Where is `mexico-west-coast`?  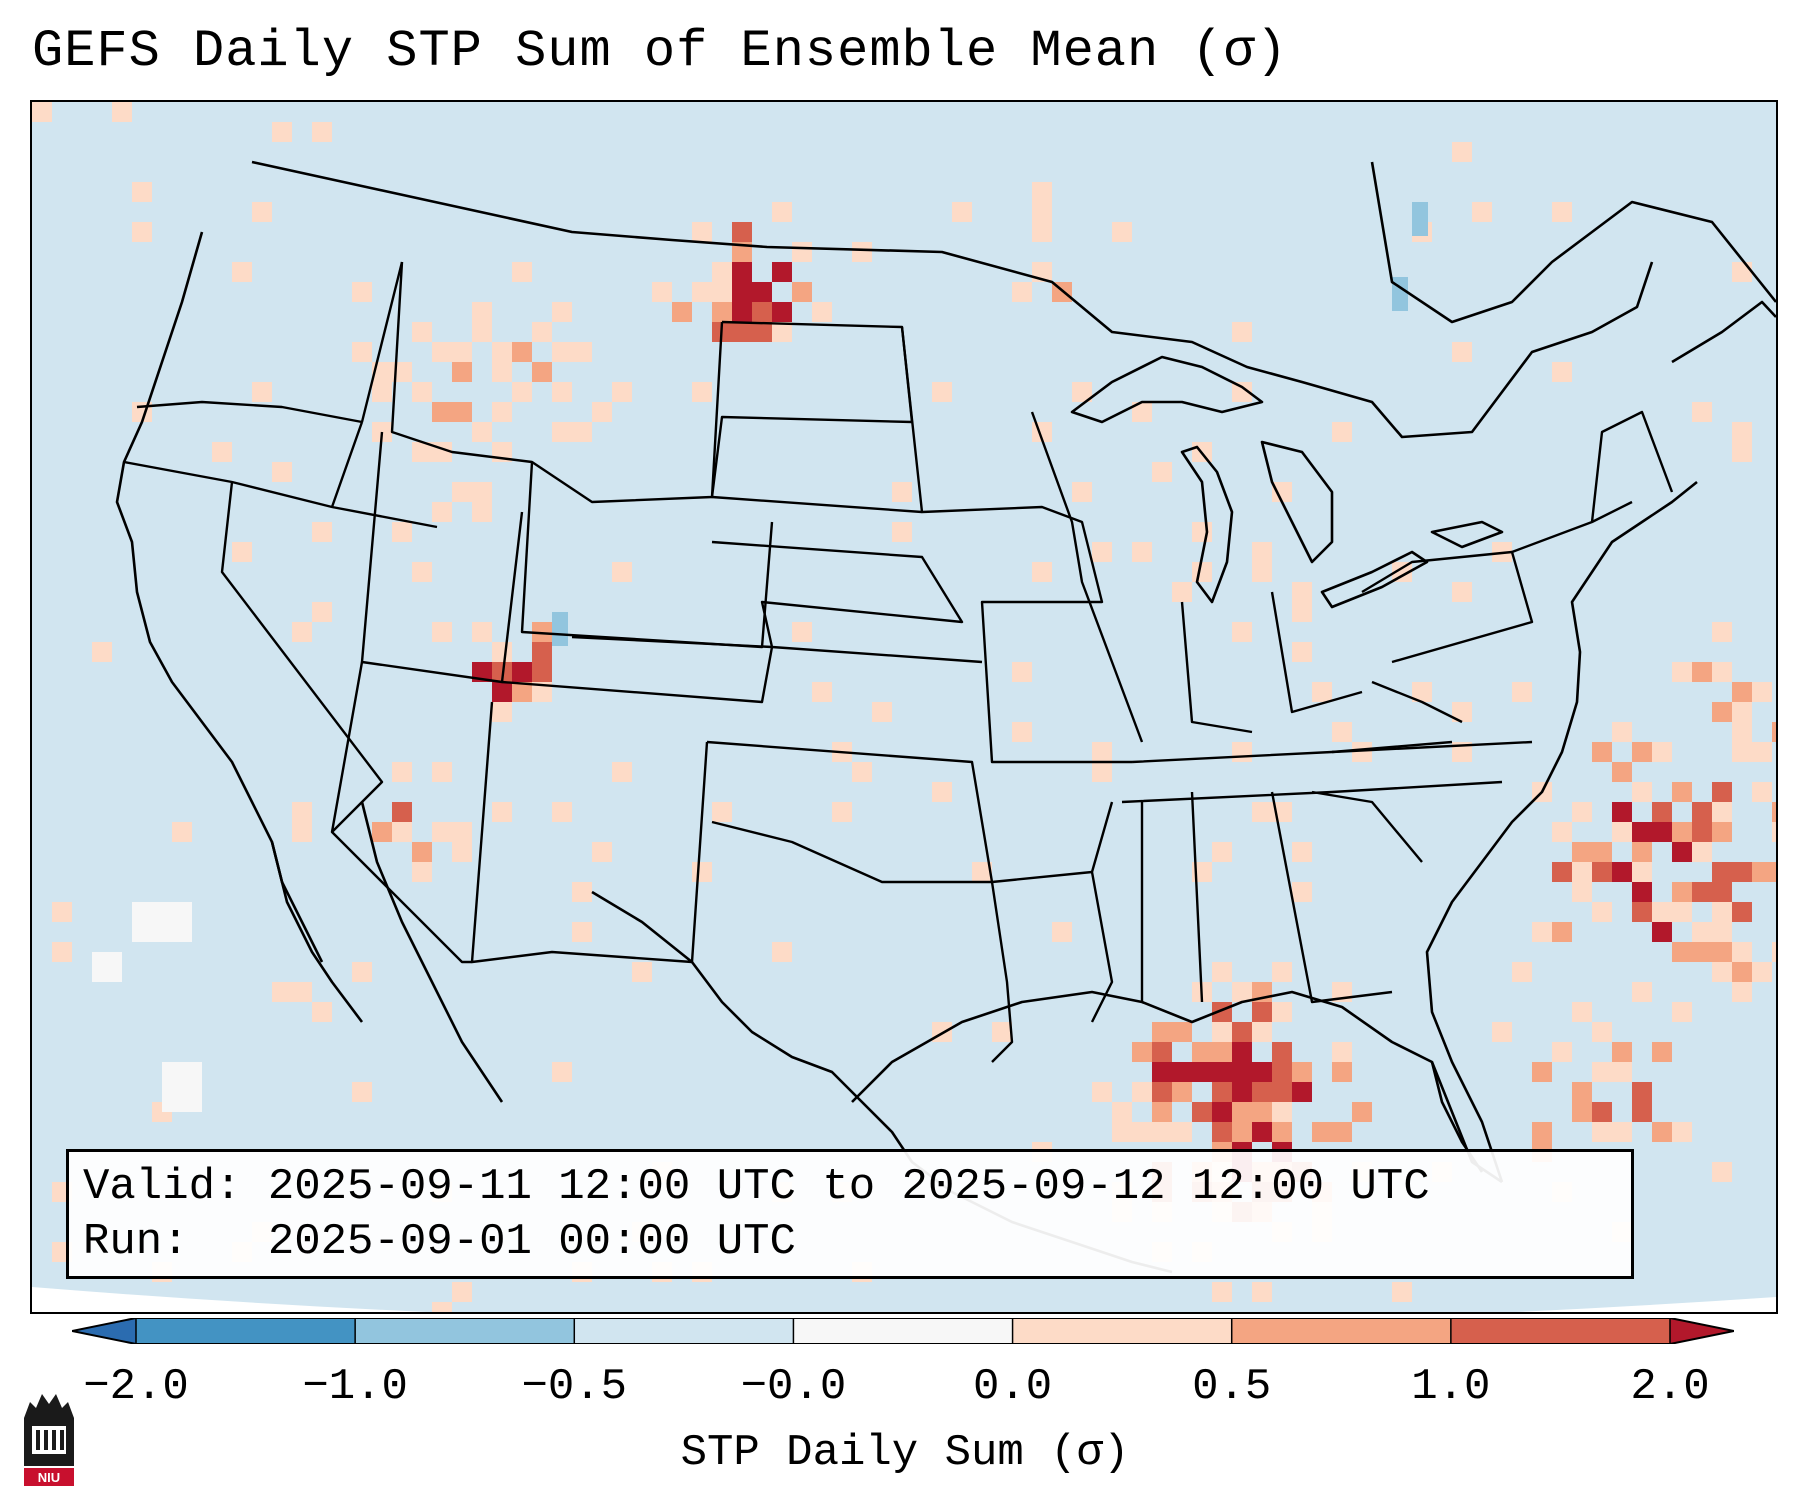 mexico-west-coast is located at coordinates (432, 952).